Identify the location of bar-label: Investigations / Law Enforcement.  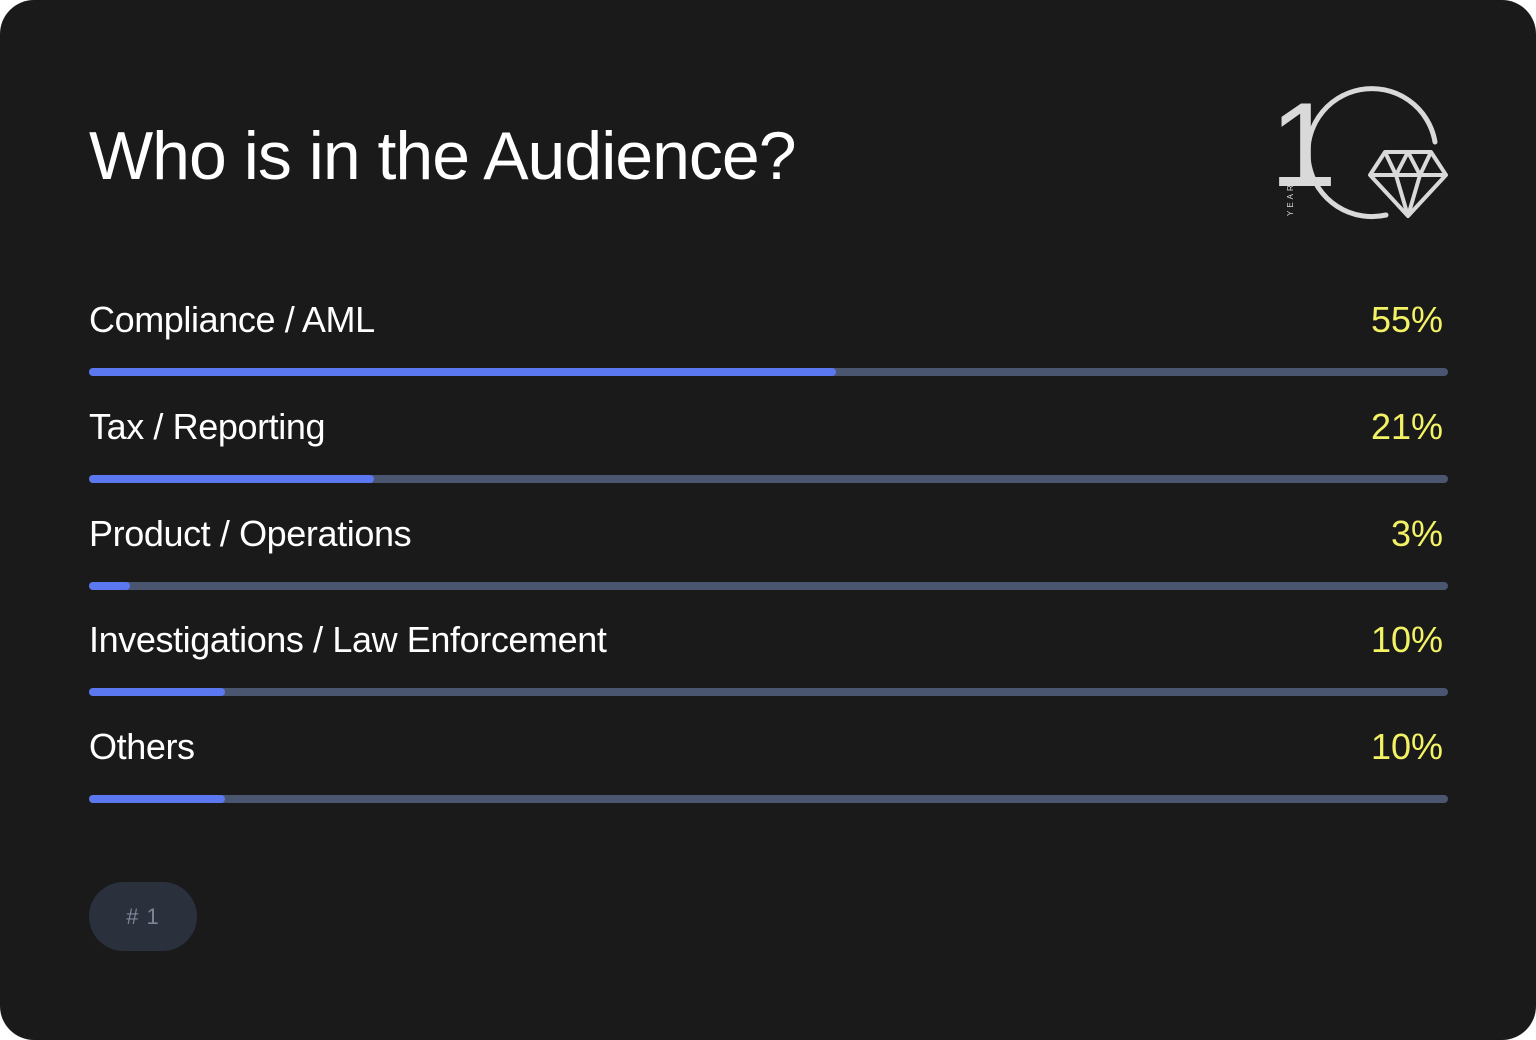
(348, 640).